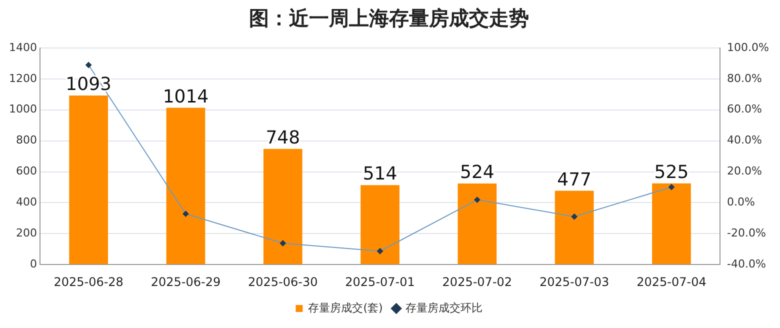 The width and height of the screenshot is (780, 328). I want to click on x-tick-label: 2025-07-01, so click(380, 281).